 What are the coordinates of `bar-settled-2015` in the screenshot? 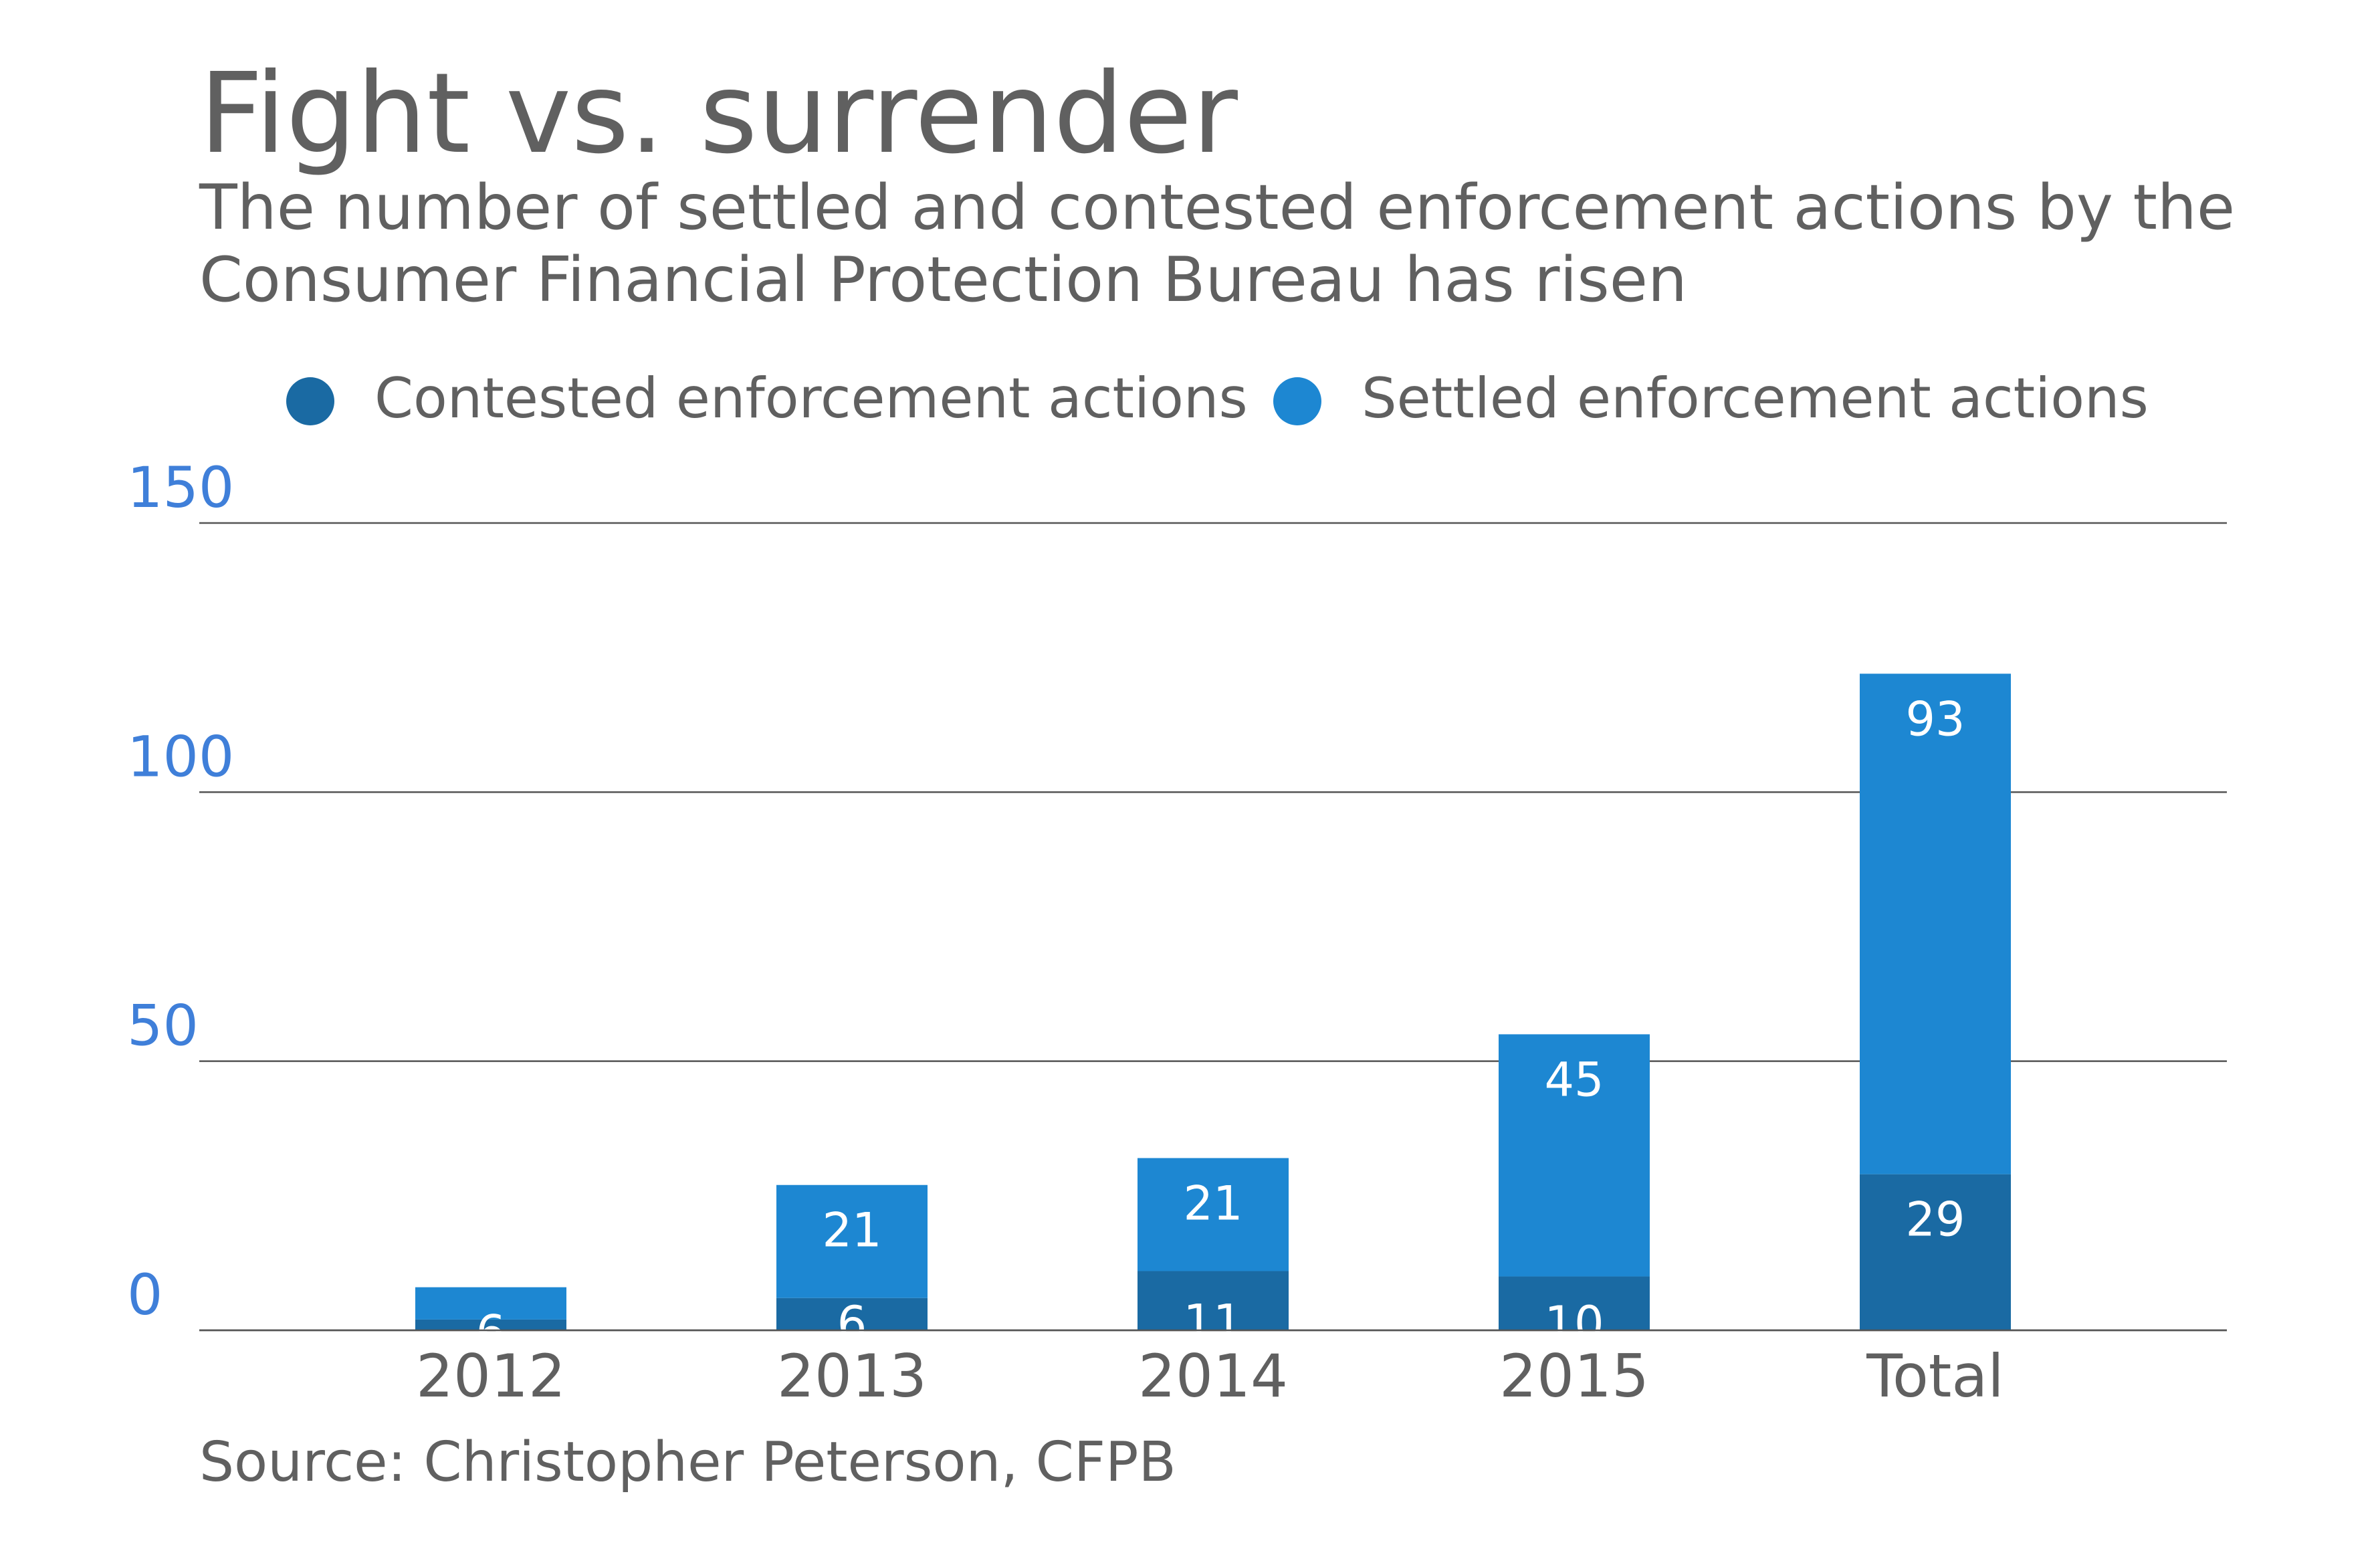 It's located at (1574, 1155).